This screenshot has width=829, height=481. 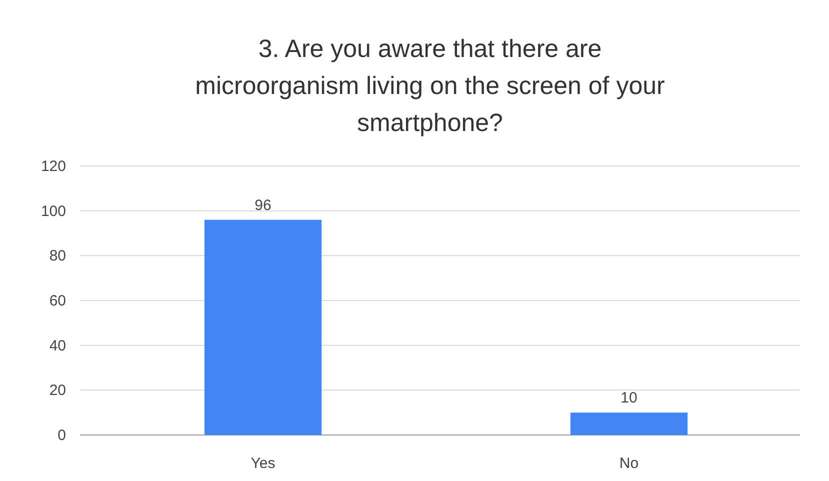 I want to click on data-label: 10, so click(x=629, y=398).